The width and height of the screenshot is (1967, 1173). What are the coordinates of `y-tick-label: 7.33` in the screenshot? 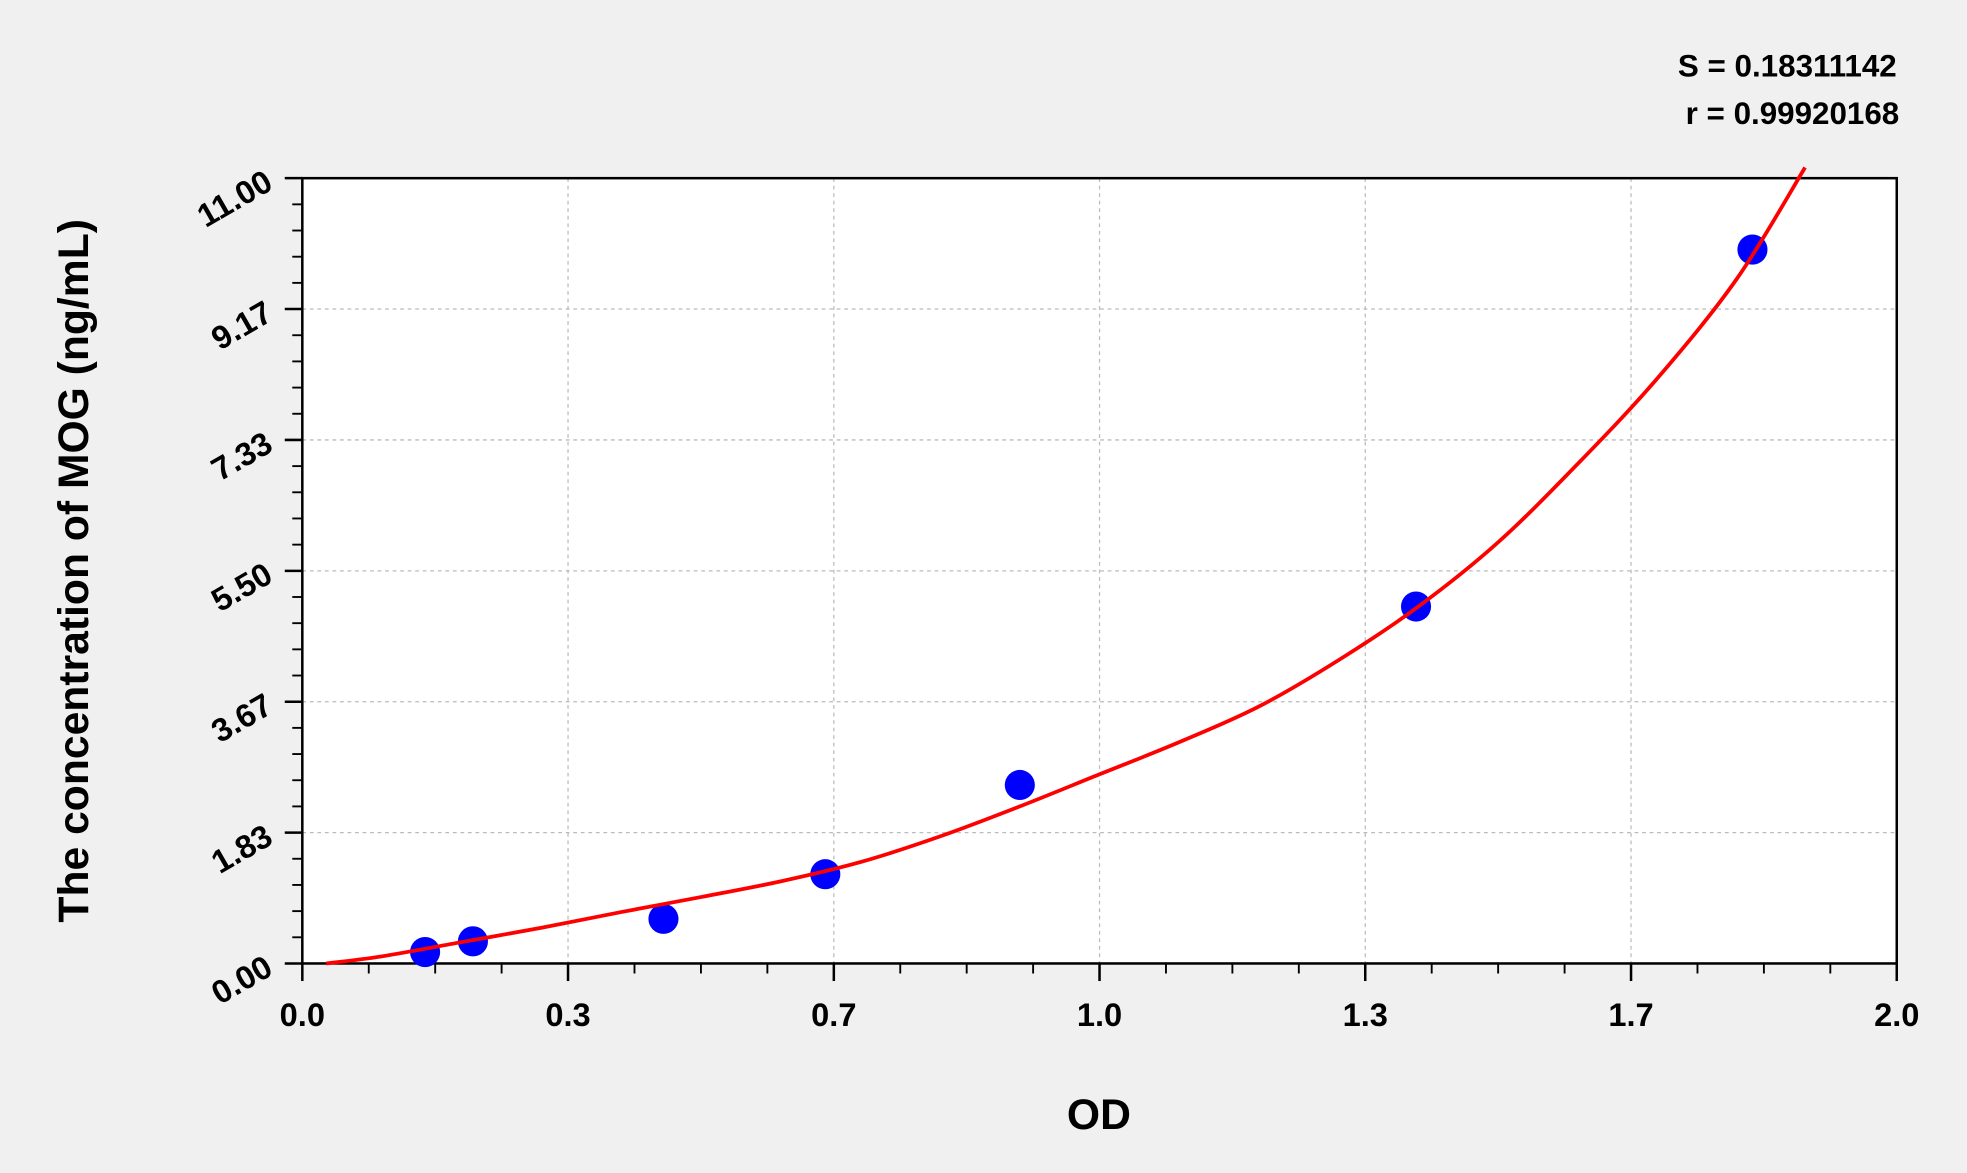 It's located at (241, 456).